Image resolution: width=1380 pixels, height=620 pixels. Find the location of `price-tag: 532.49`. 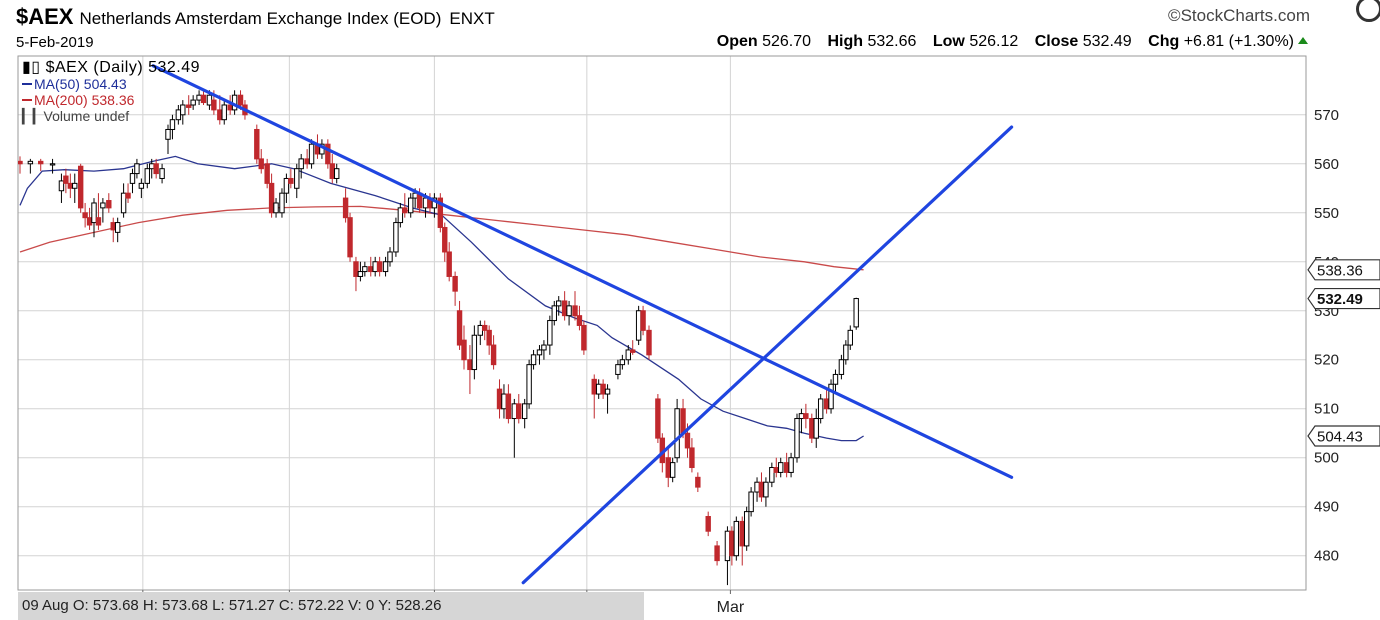

price-tag: 532.49 is located at coordinates (1343, 298).